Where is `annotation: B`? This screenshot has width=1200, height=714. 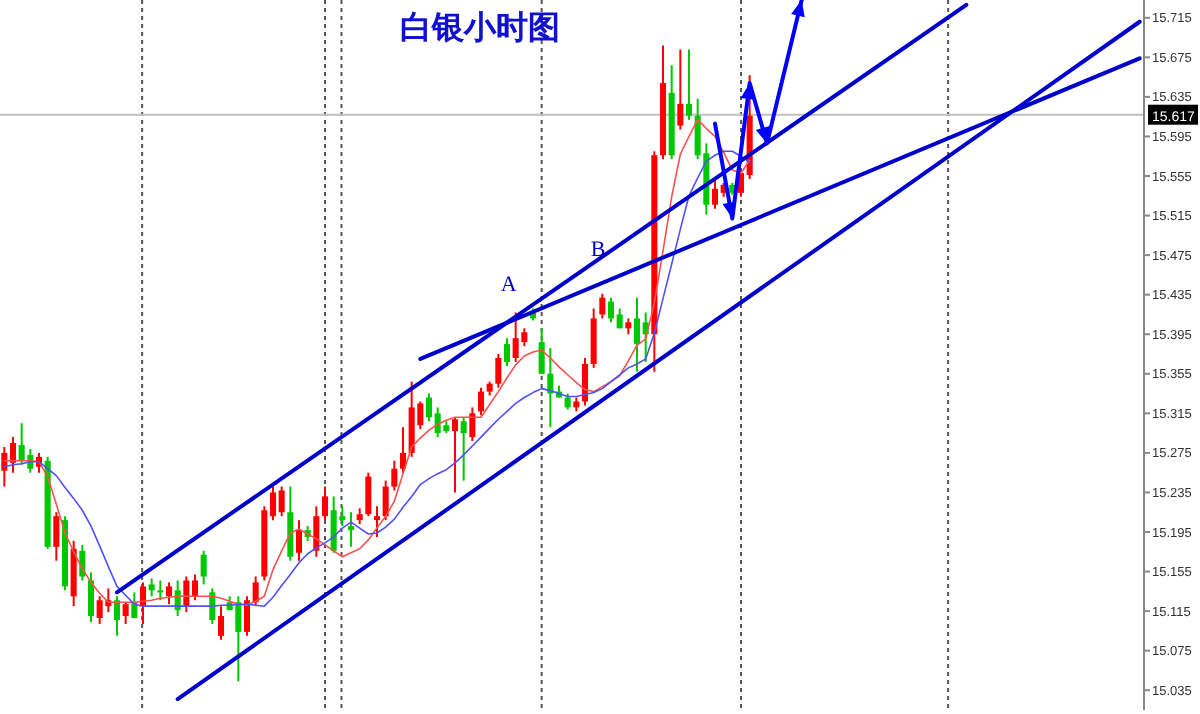 annotation: B is located at coordinates (598, 249).